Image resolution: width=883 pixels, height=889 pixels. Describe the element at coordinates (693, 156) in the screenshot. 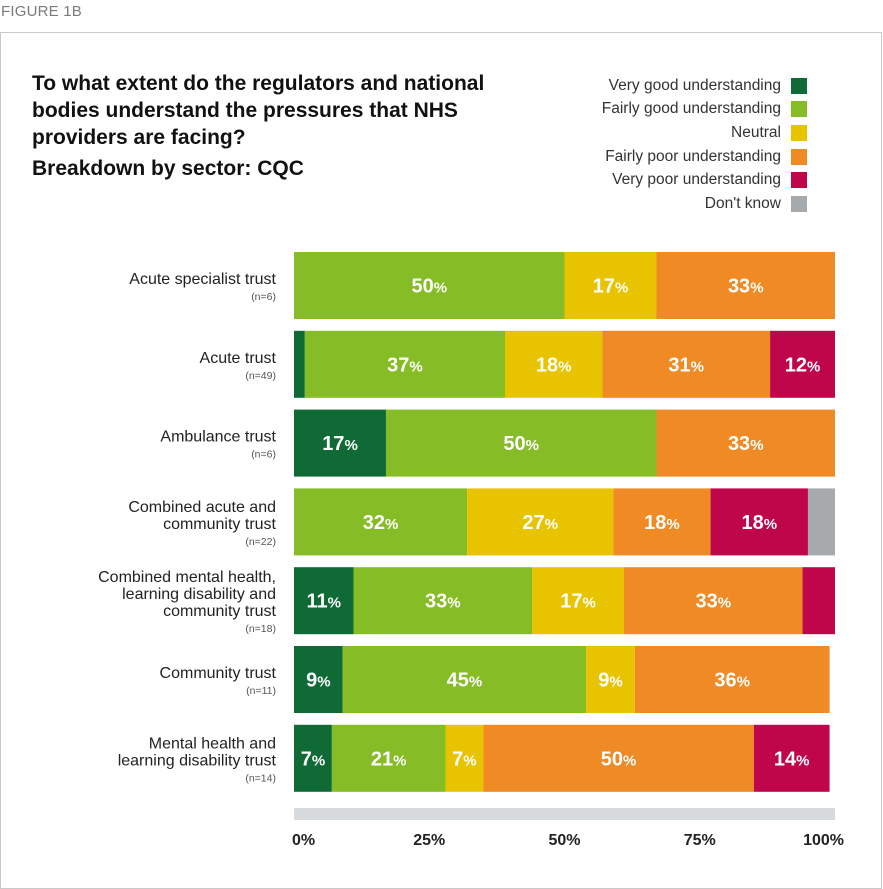

I see `legend-label: Fairly poor understanding` at that location.